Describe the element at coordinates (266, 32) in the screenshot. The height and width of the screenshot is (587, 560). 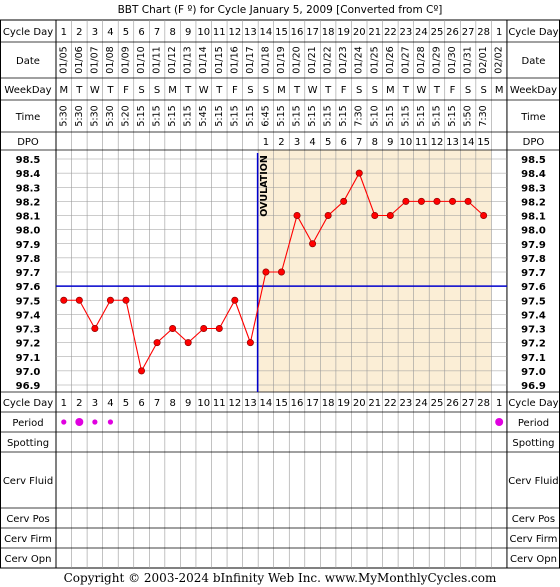
I see `cycle-day-cell: 14` at that location.